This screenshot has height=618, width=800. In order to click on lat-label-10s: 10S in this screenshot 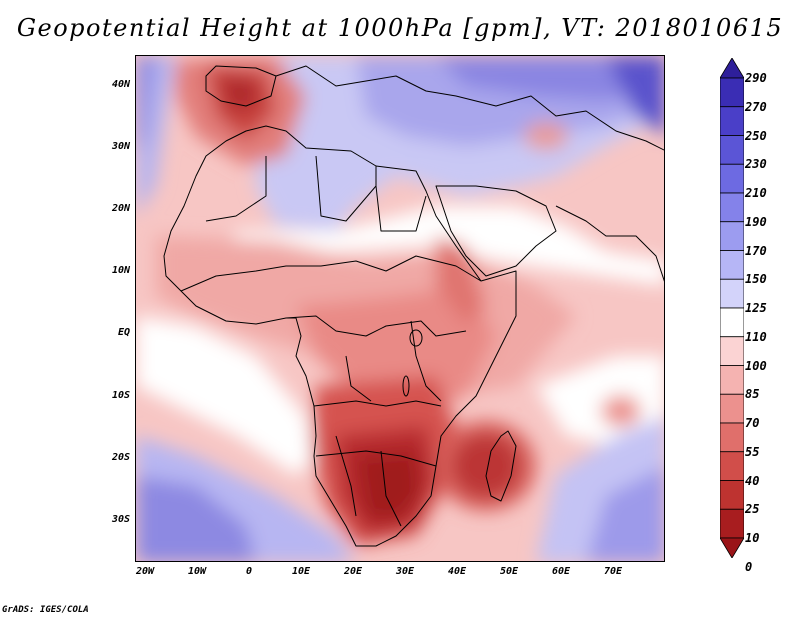, I will do `click(120, 395)`.